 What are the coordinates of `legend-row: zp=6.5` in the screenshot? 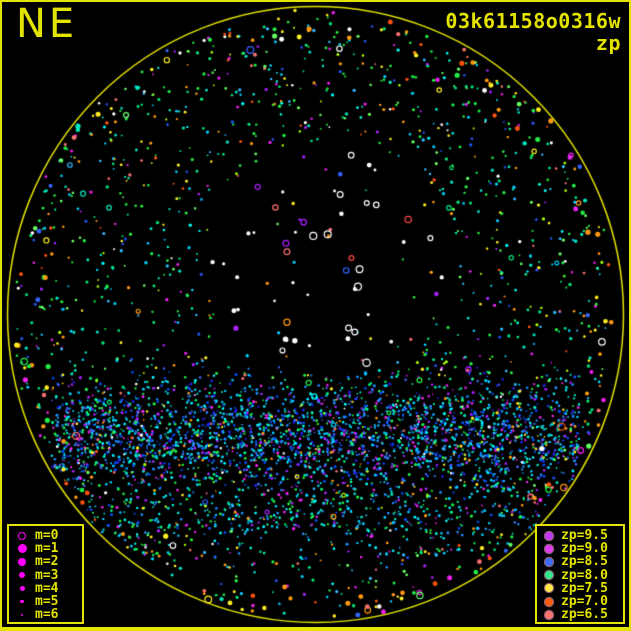 It's located at (580, 614).